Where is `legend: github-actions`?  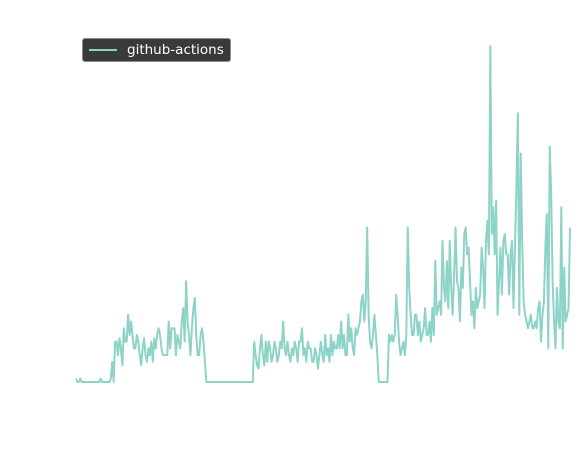 legend: github-actions is located at coordinates (156, 50).